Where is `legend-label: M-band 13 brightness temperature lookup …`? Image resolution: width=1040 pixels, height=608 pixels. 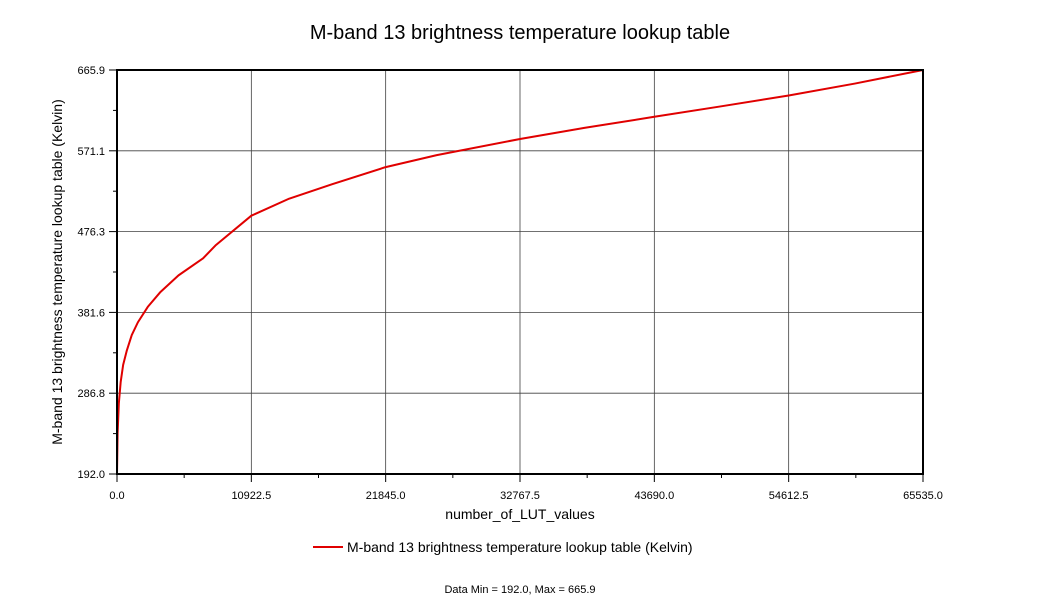
legend-label: M-band 13 brightness temperature lookup … is located at coordinates (520, 547).